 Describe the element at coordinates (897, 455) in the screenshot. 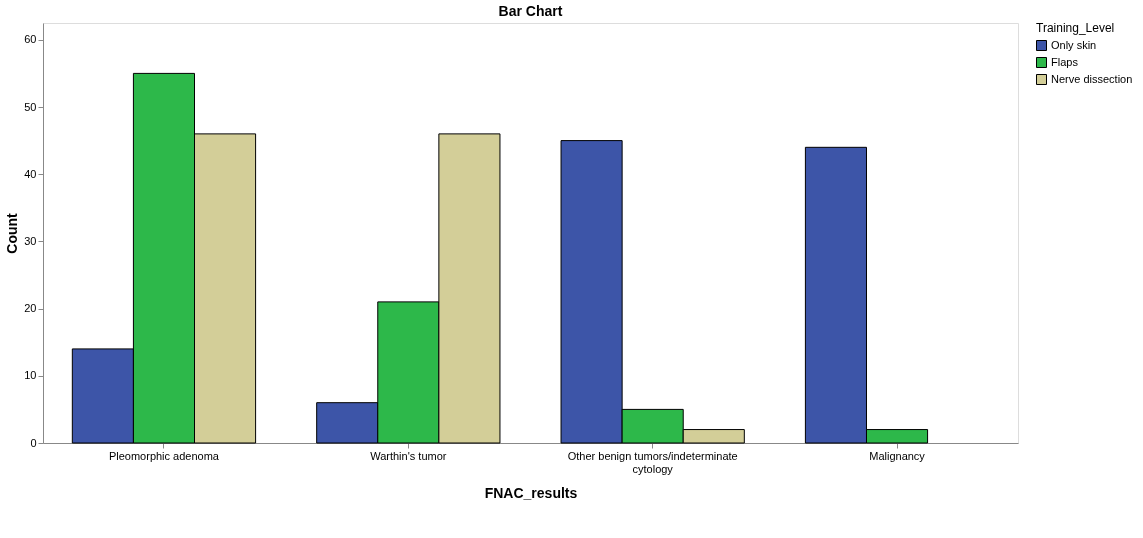

I see `x-tick-label: Malignancy` at that location.